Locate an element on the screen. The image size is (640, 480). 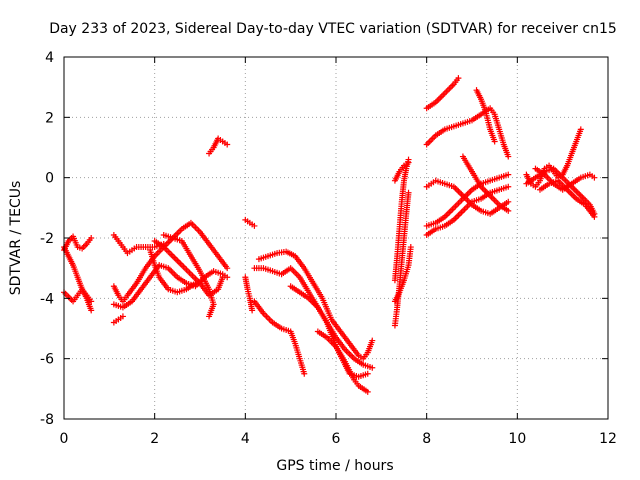
y-tick-label: -8 is located at coordinates (47, 420).